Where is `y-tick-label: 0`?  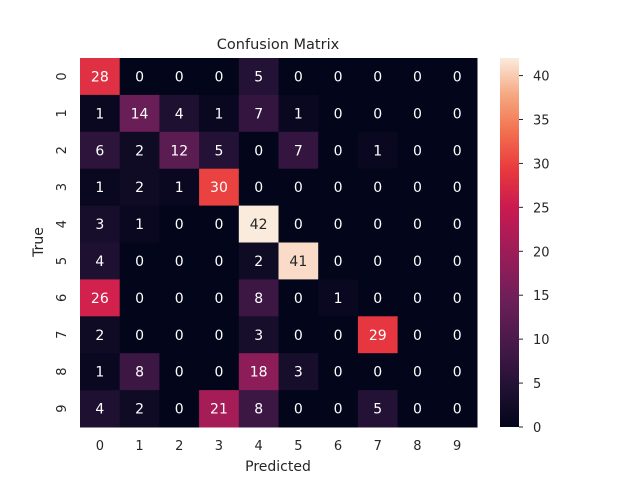 y-tick-label: 0 is located at coordinates (62, 76).